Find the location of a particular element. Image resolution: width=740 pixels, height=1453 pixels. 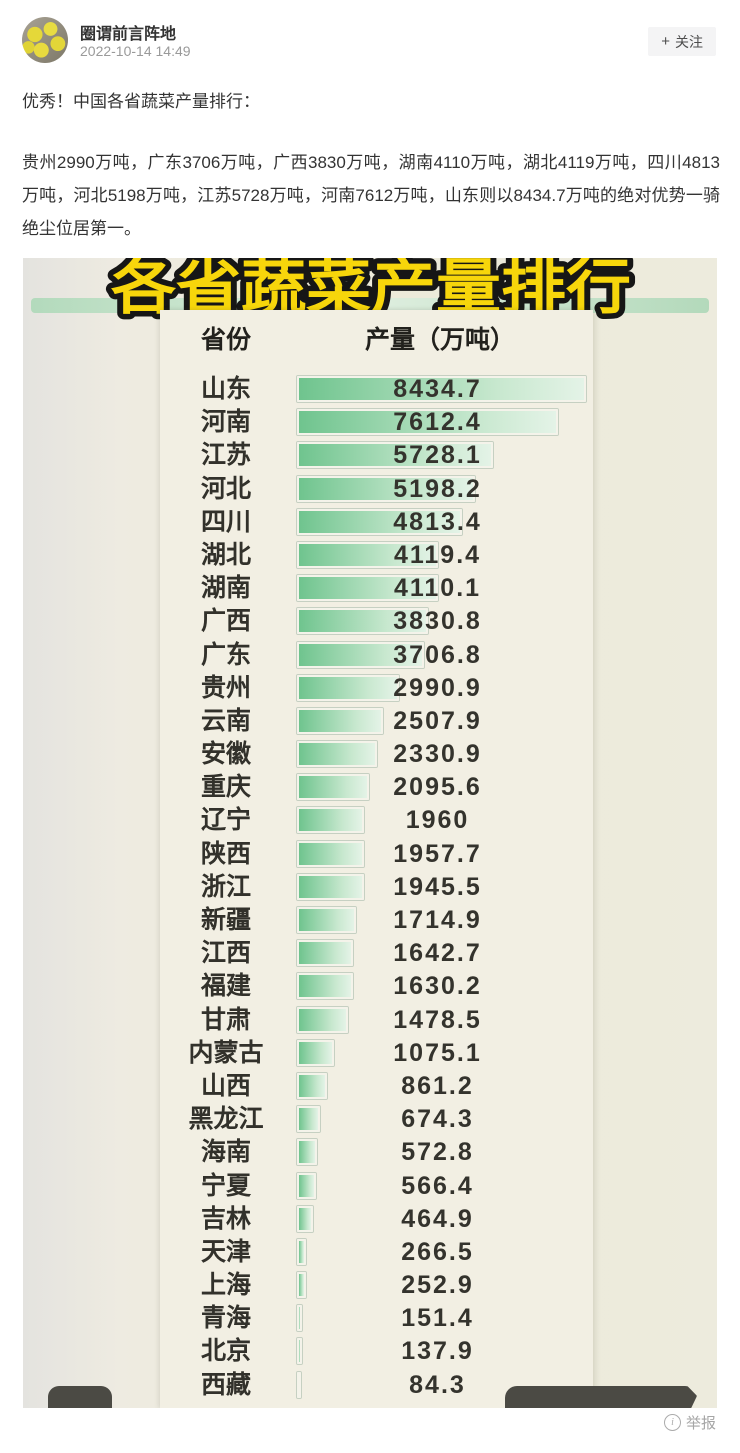

table-row: 安徽 2330.9 is located at coordinates (376, 754).